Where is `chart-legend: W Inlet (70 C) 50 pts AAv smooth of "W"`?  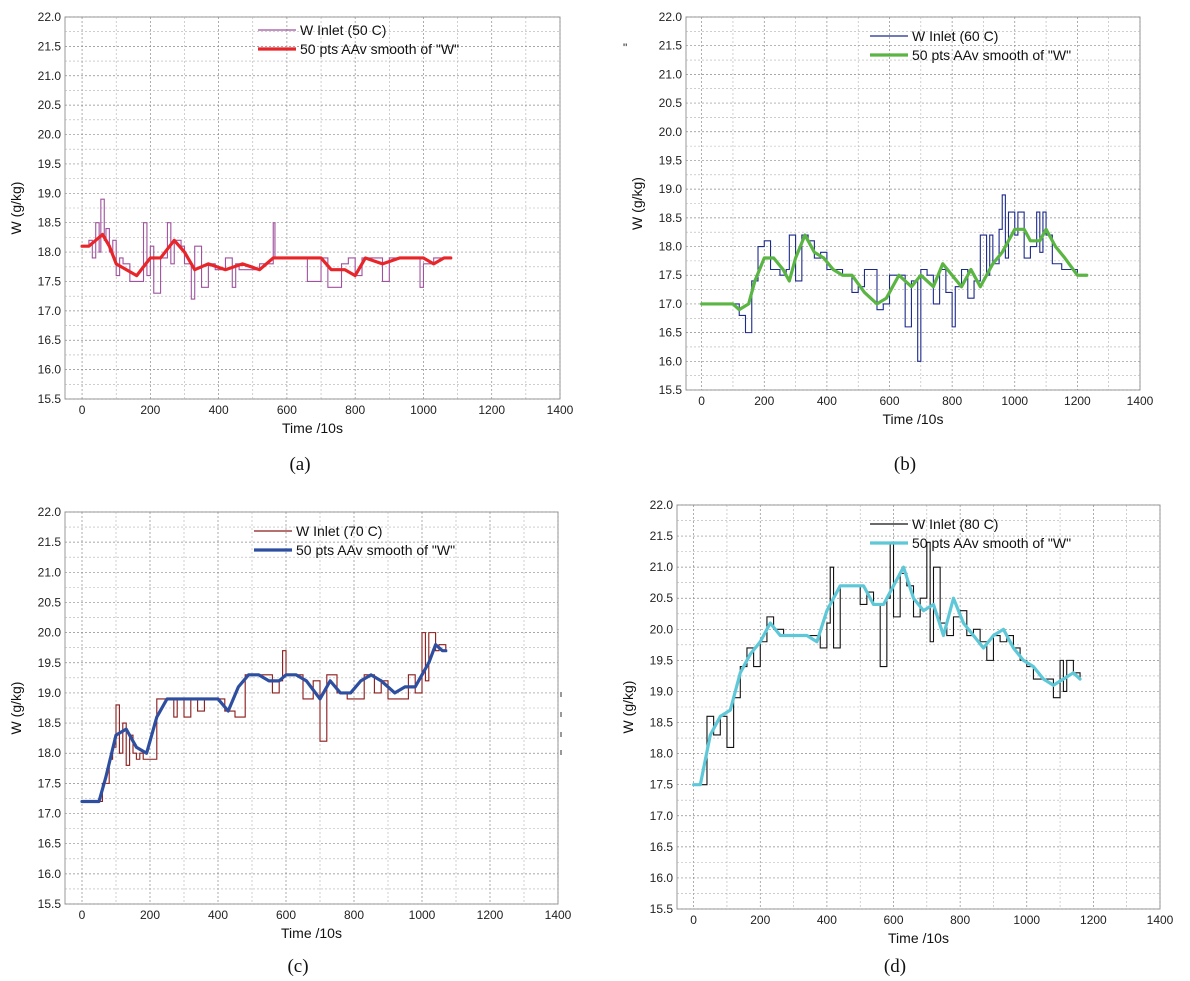 chart-legend: W Inlet (70 C) 50 pts AAv smooth of "W" is located at coordinates (354, 540).